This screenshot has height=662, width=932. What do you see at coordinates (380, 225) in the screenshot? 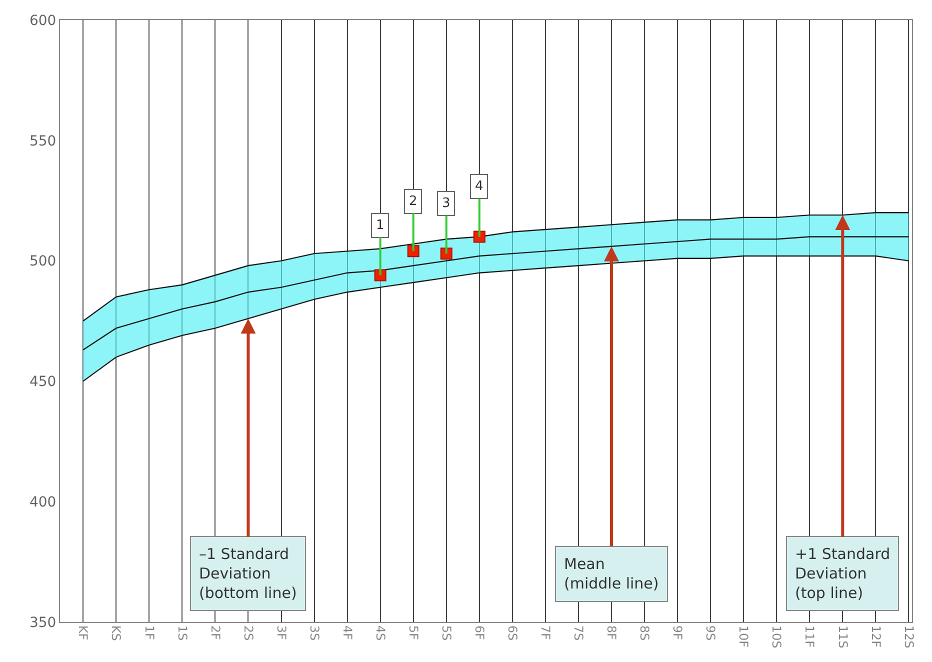
I see `annotation: 1` at bounding box center [380, 225].